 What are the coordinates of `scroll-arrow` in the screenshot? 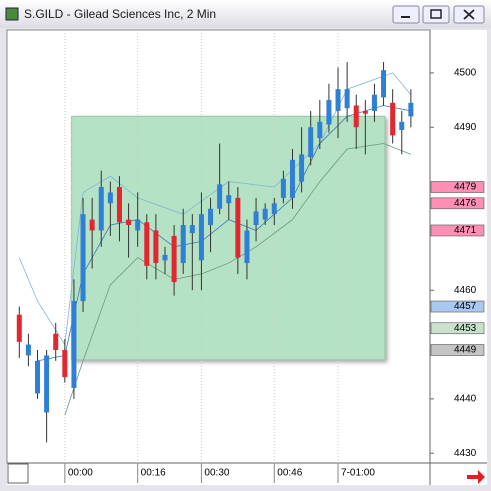 It's located at (476, 477).